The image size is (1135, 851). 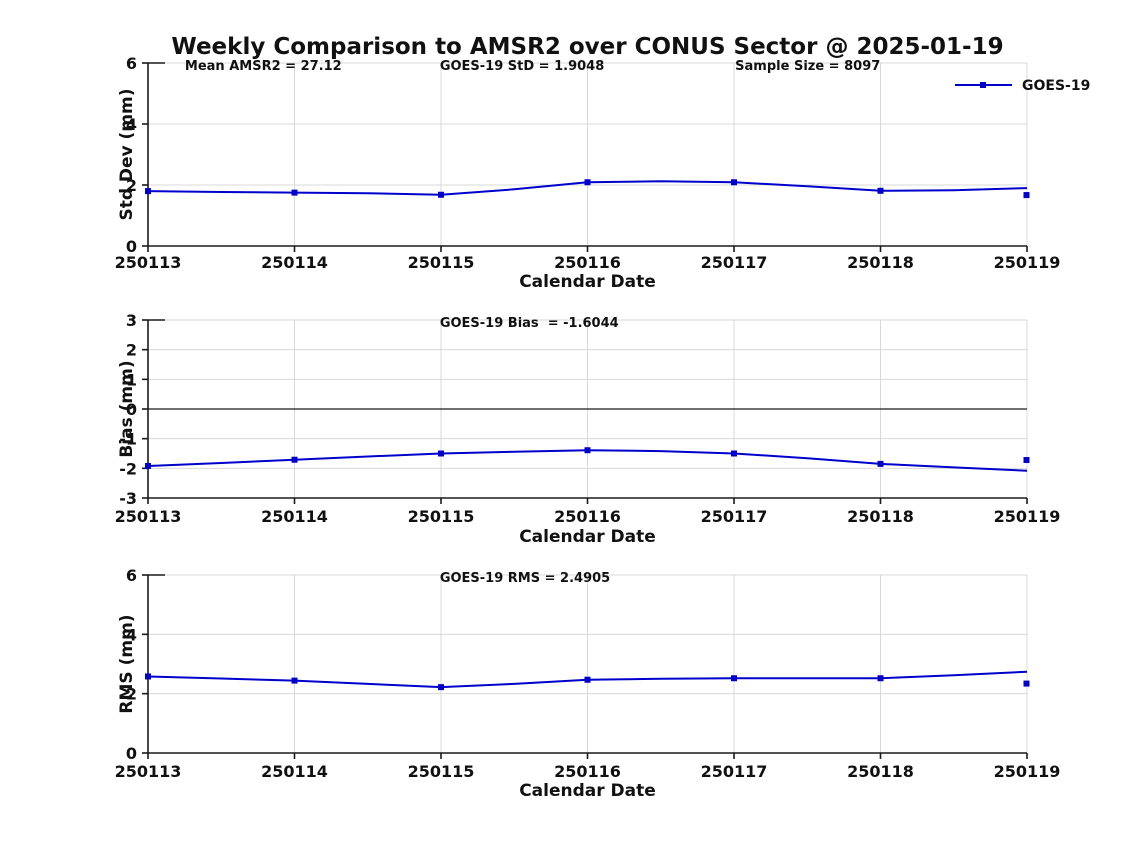 What do you see at coordinates (128, 468) in the screenshot?
I see `y-tick-label: -2` at bounding box center [128, 468].